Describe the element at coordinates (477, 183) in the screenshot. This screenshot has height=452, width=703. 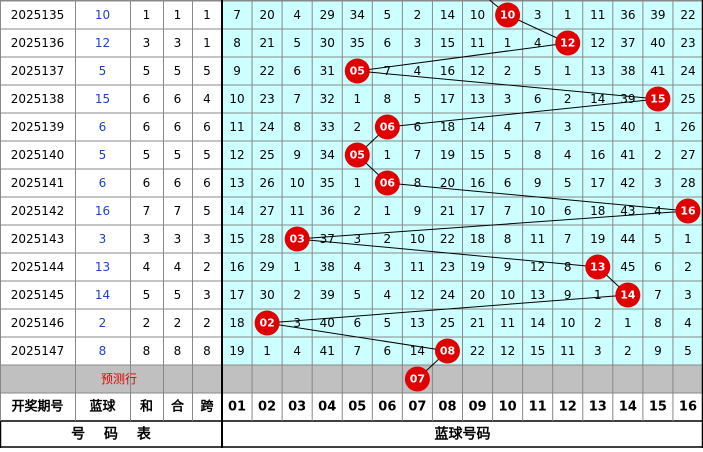
I see `miss-count: 16` at that location.